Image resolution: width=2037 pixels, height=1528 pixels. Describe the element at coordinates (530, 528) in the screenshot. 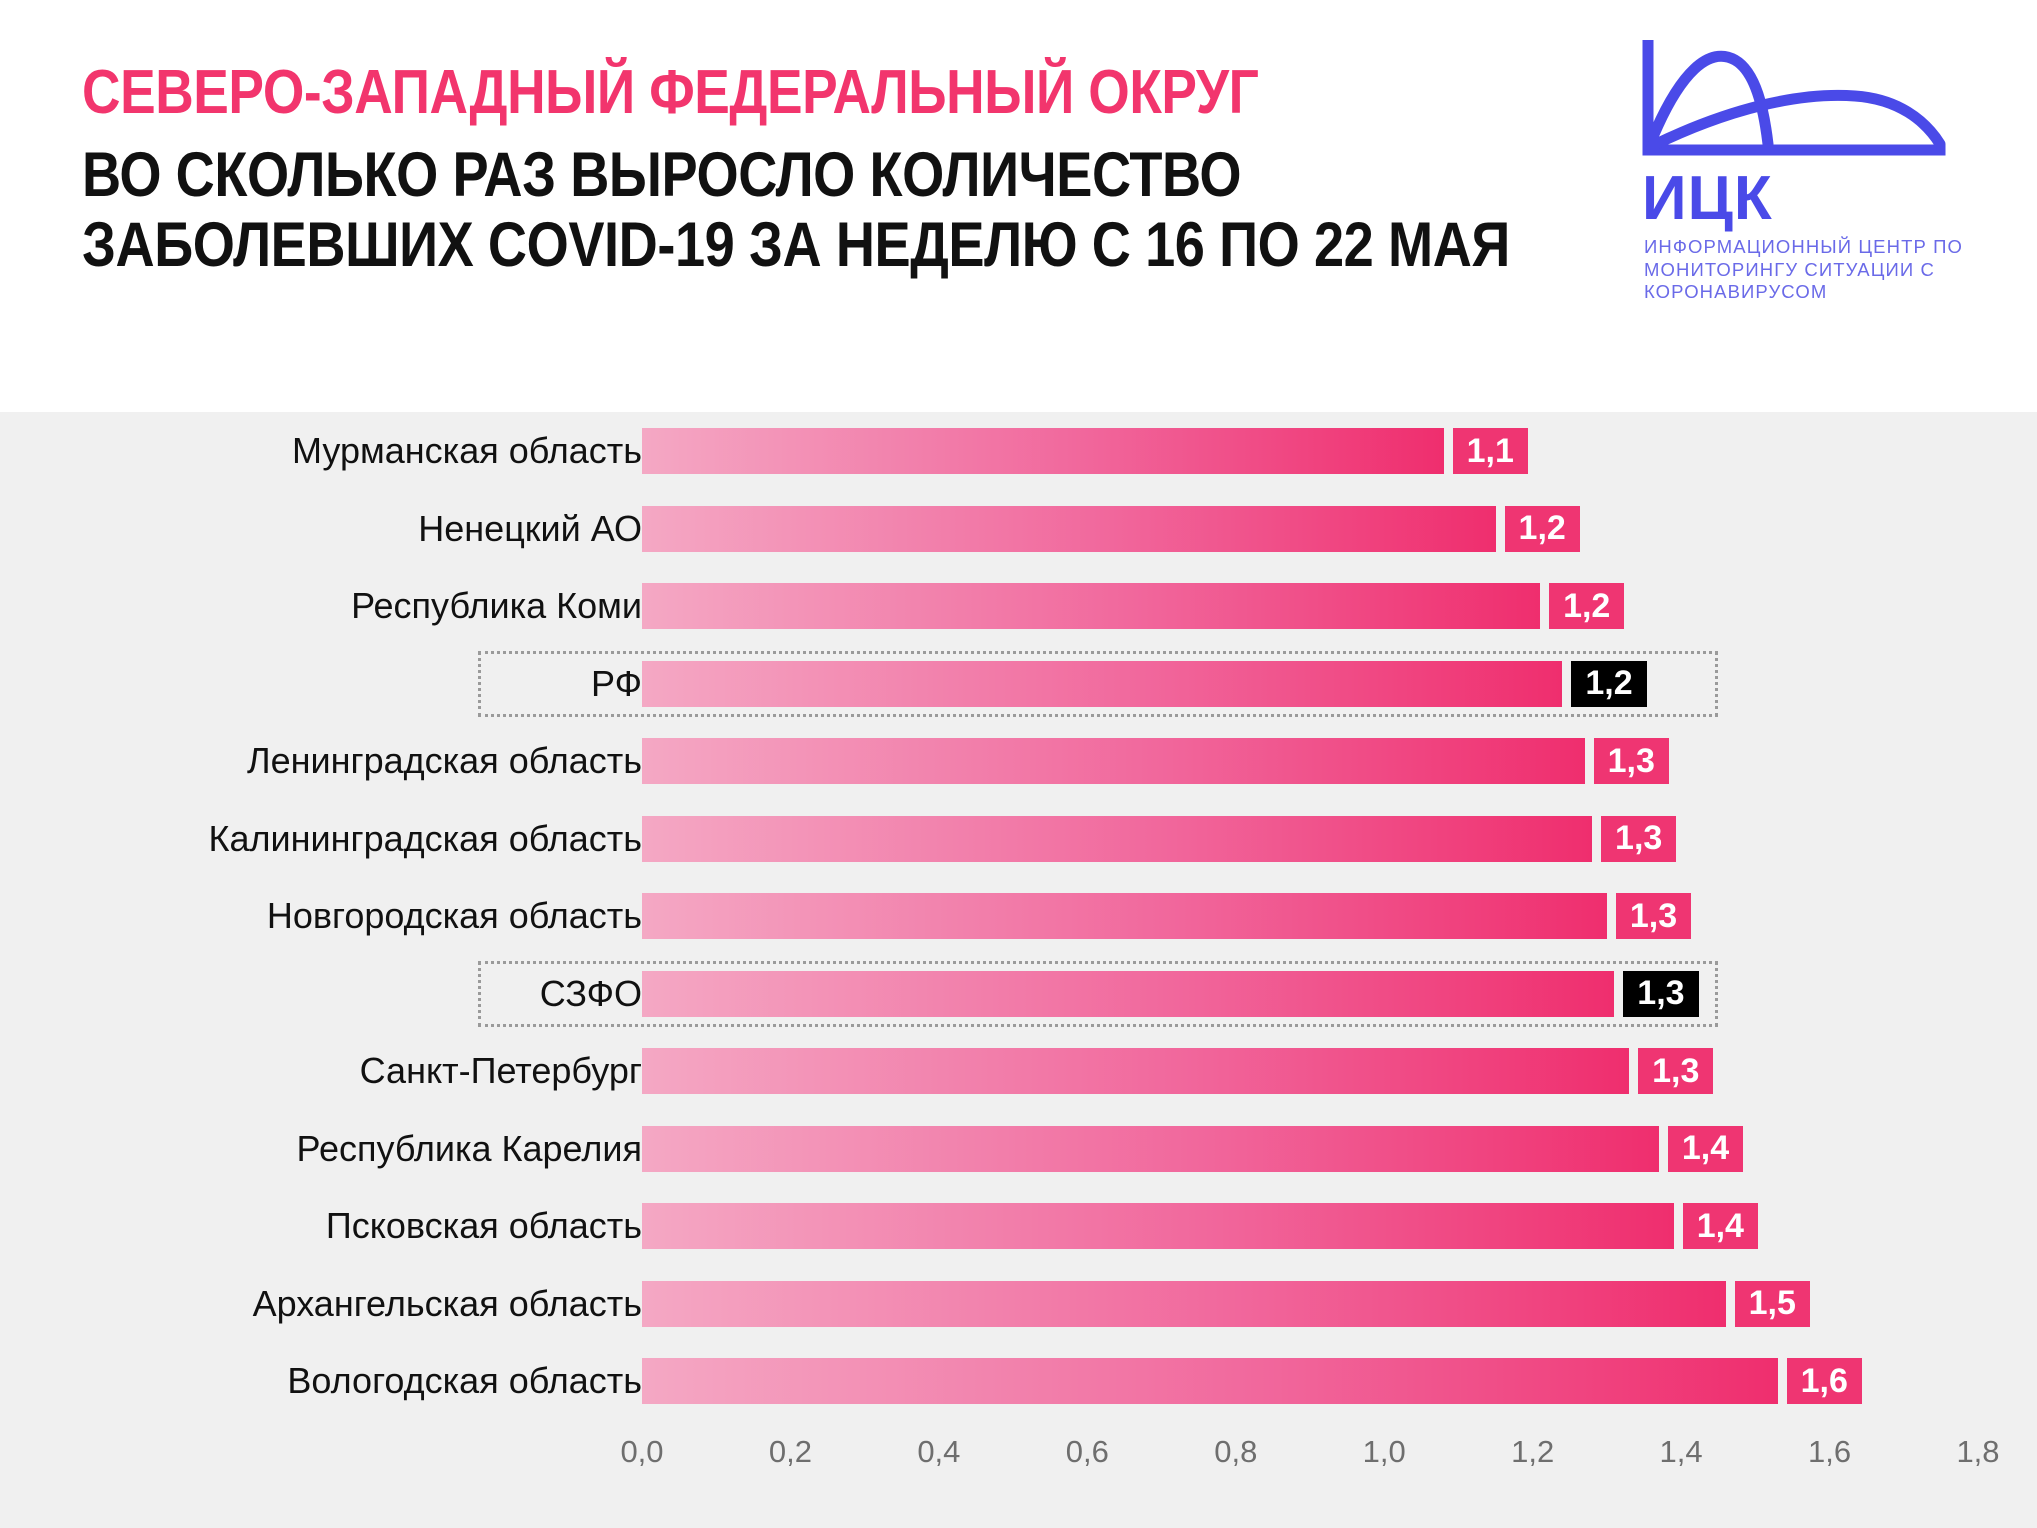

I see `category-label: Ненецкий АО` at that location.